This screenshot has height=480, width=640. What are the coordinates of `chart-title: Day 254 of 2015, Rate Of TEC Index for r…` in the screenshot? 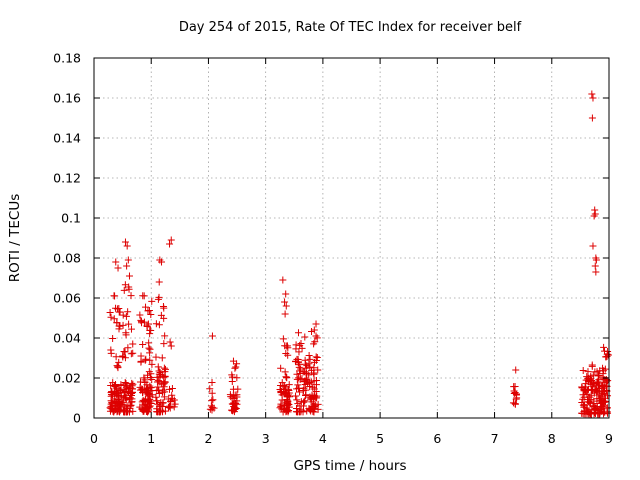 It's located at (350, 27).